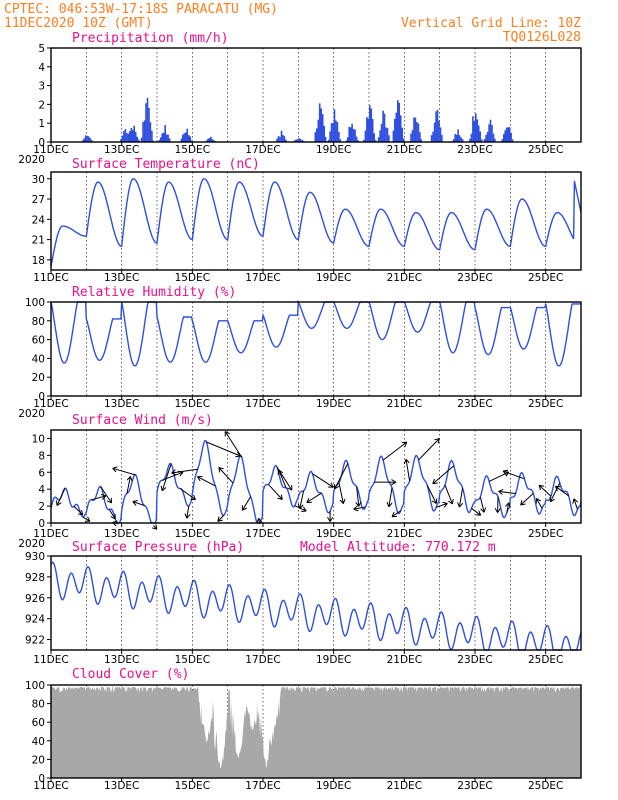 This screenshot has height=800, width=618. What do you see at coordinates (35, 641) in the screenshot?
I see `y-tick-label: 922` at bounding box center [35, 641].